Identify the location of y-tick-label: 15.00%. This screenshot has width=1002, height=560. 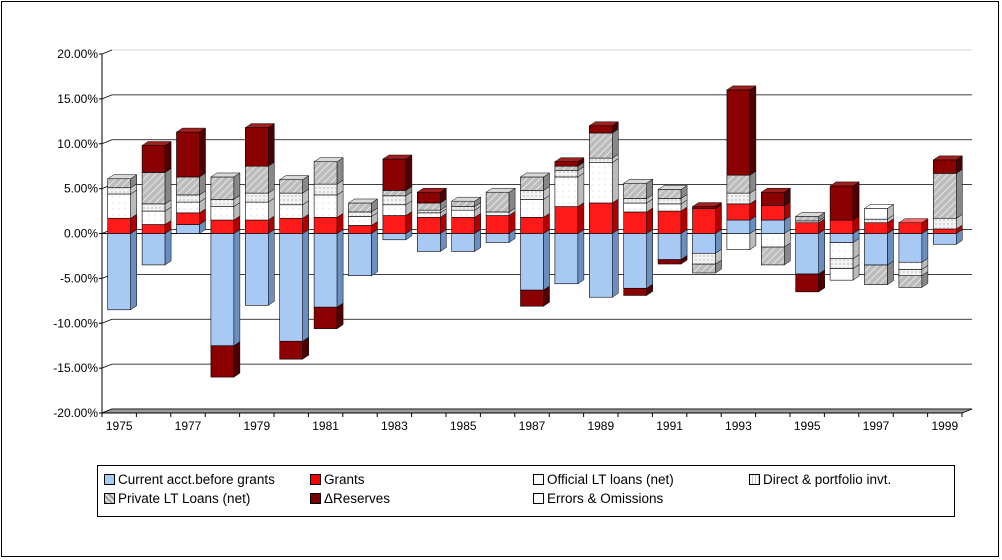
(77, 99).